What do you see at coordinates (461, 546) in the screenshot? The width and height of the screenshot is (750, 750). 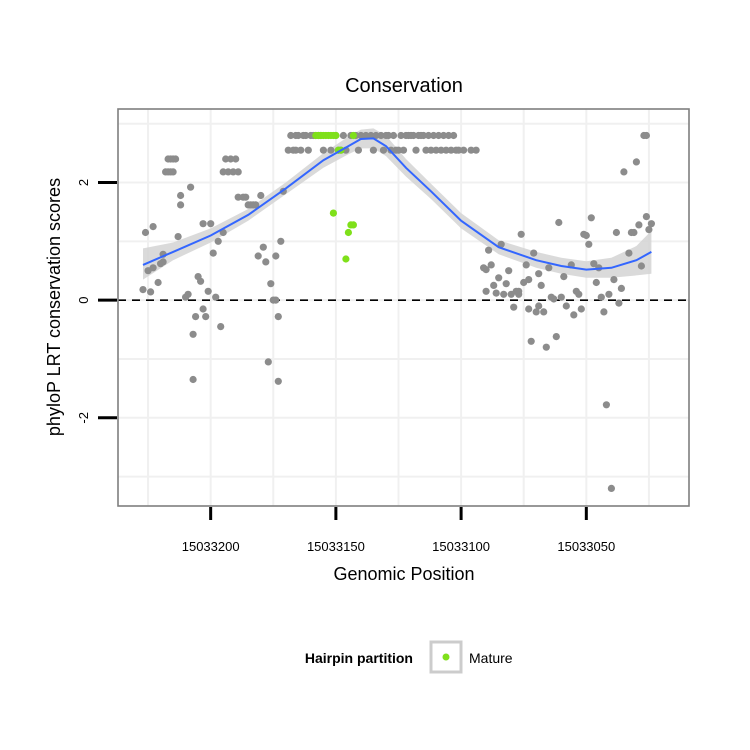 I see `x-tick-label: 15033100` at bounding box center [461, 546].